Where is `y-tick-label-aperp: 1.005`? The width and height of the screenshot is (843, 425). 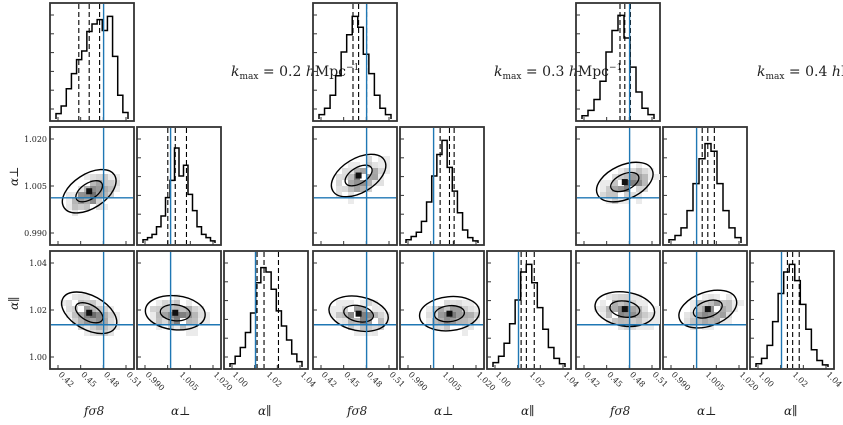 y-tick-label-aperp: 1.005 is located at coordinates (35, 186).